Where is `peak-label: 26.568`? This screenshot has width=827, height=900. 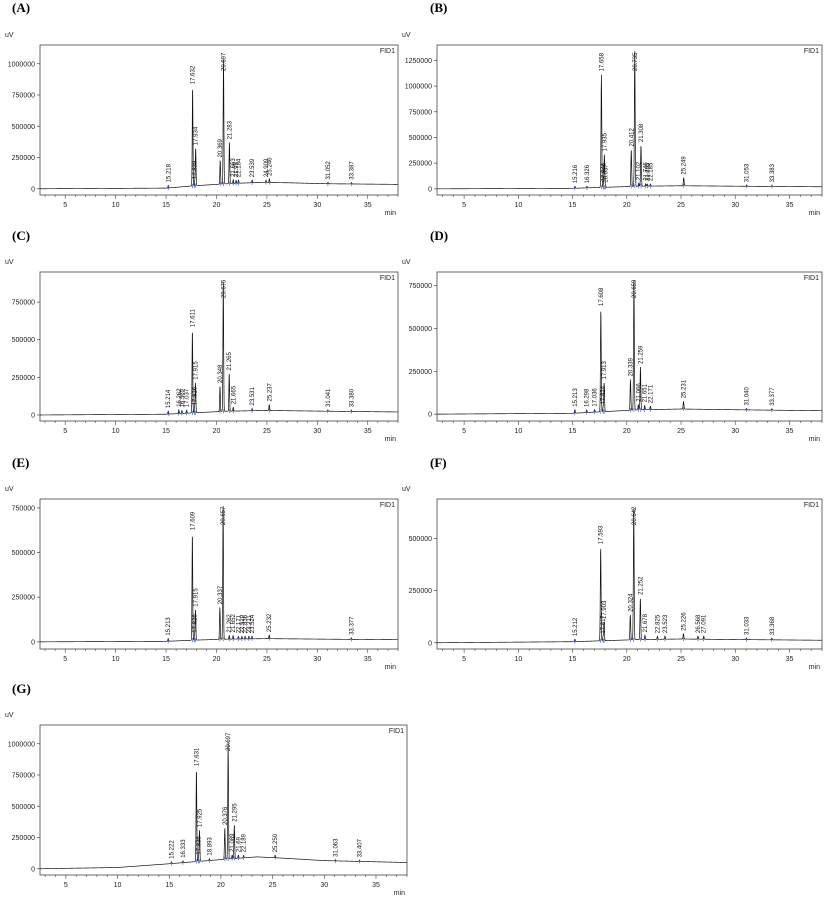
peak-label: 26.568 is located at coordinates (699, 623).